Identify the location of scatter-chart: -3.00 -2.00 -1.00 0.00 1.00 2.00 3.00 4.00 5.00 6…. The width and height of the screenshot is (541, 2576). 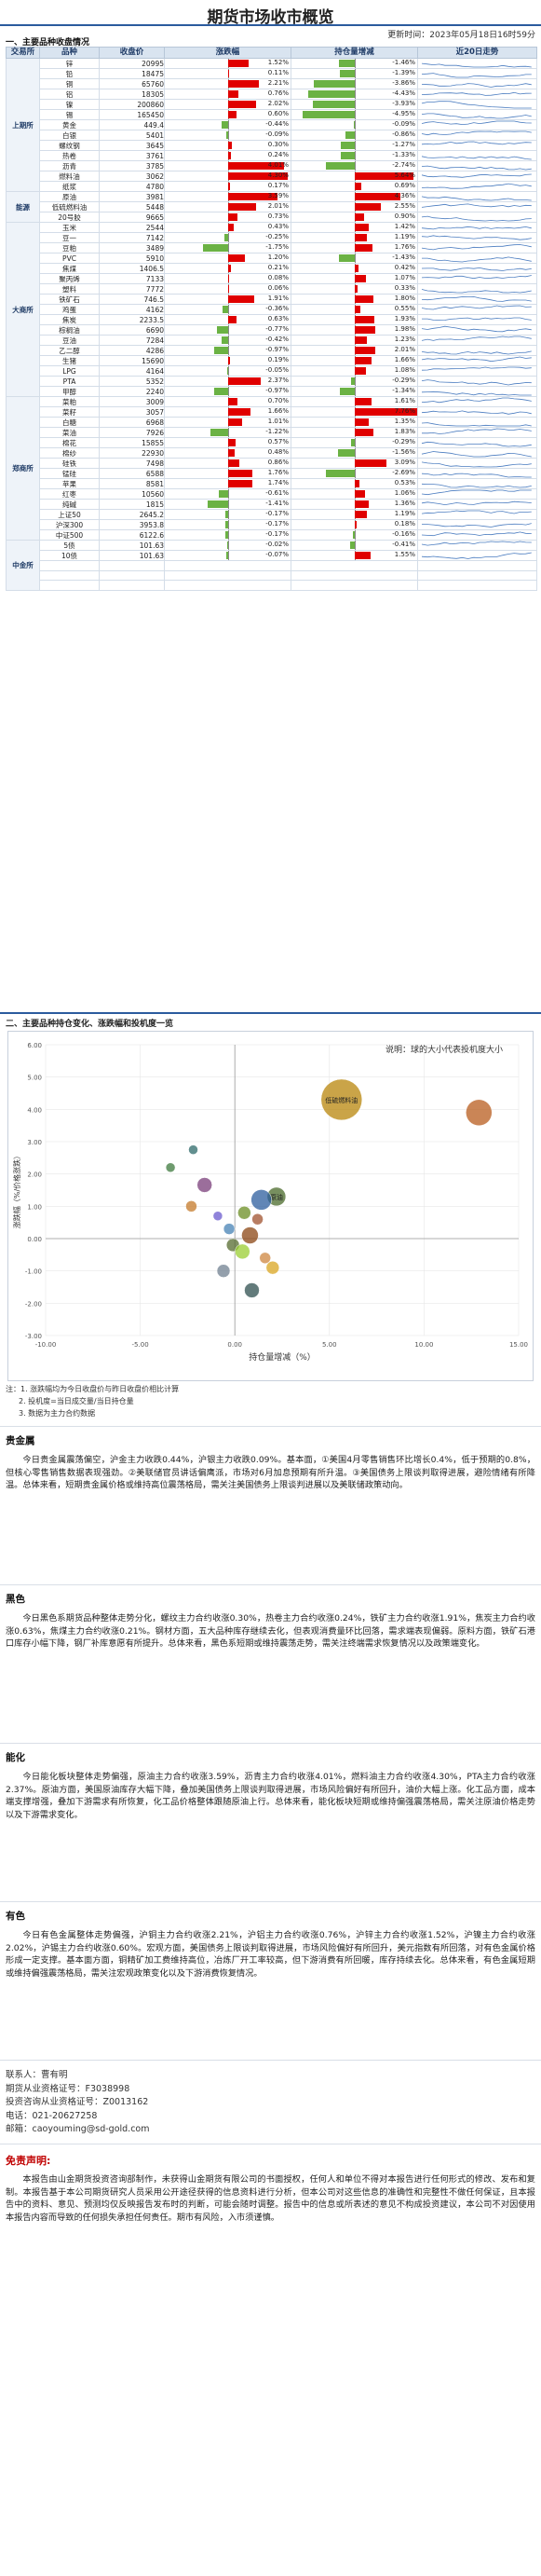
(270, 1206).